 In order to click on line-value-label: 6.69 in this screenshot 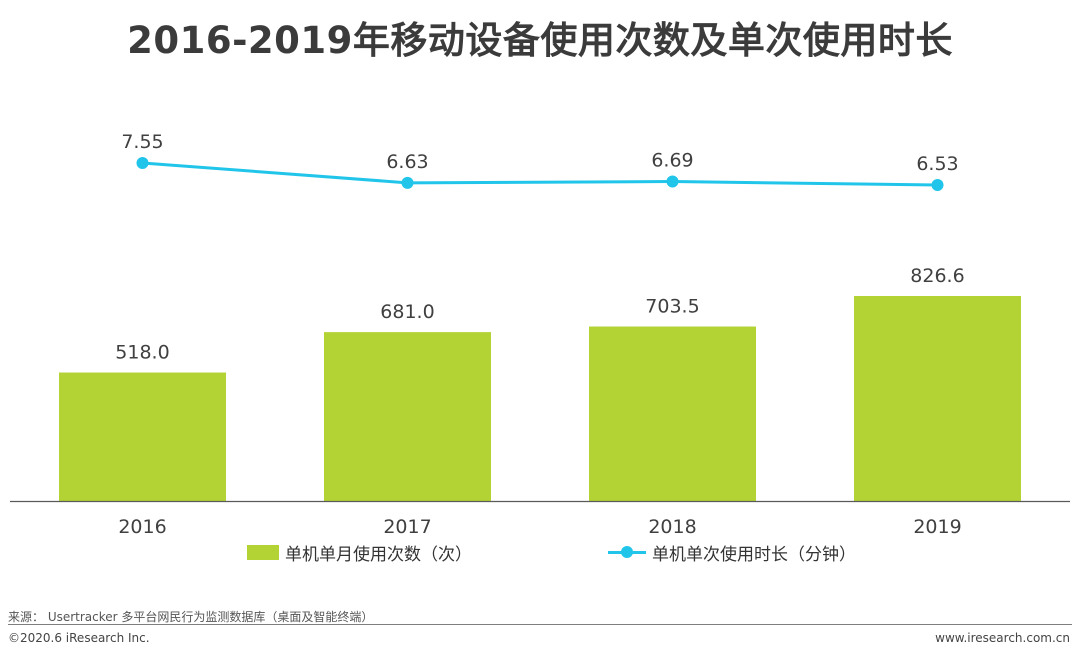, I will do `click(672, 161)`.